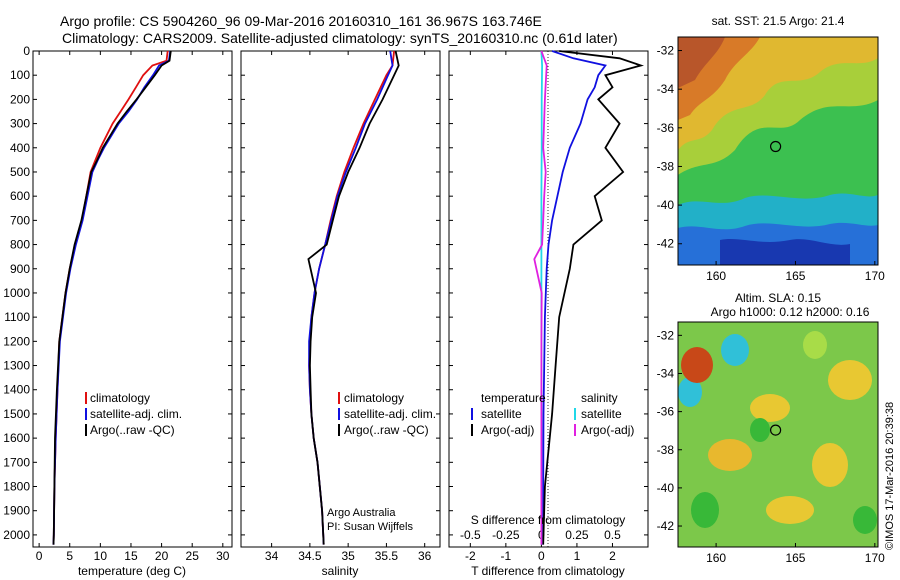 The height and width of the screenshot is (580, 900). Describe the element at coordinates (669, 147) in the screenshot. I see `sst-lat-ticks: -32 -34 -36 -38 -40 -42` at that location.